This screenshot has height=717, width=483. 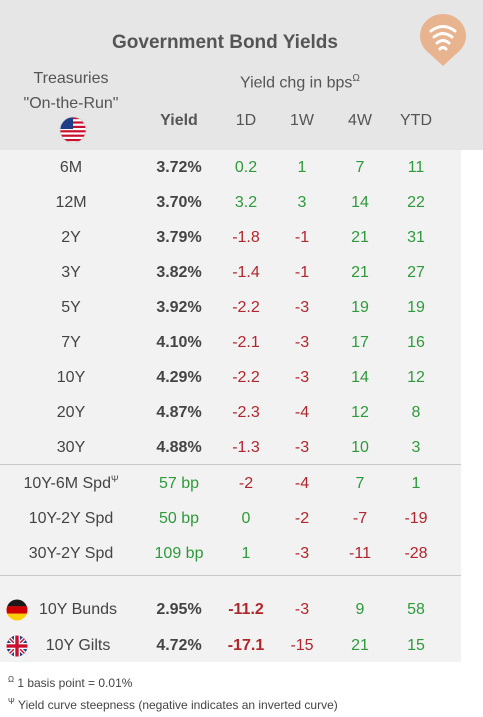 What do you see at coordinates (302, 483) in the screenshot?
I see `change-1w: -4` at bounding box center [302, 483].